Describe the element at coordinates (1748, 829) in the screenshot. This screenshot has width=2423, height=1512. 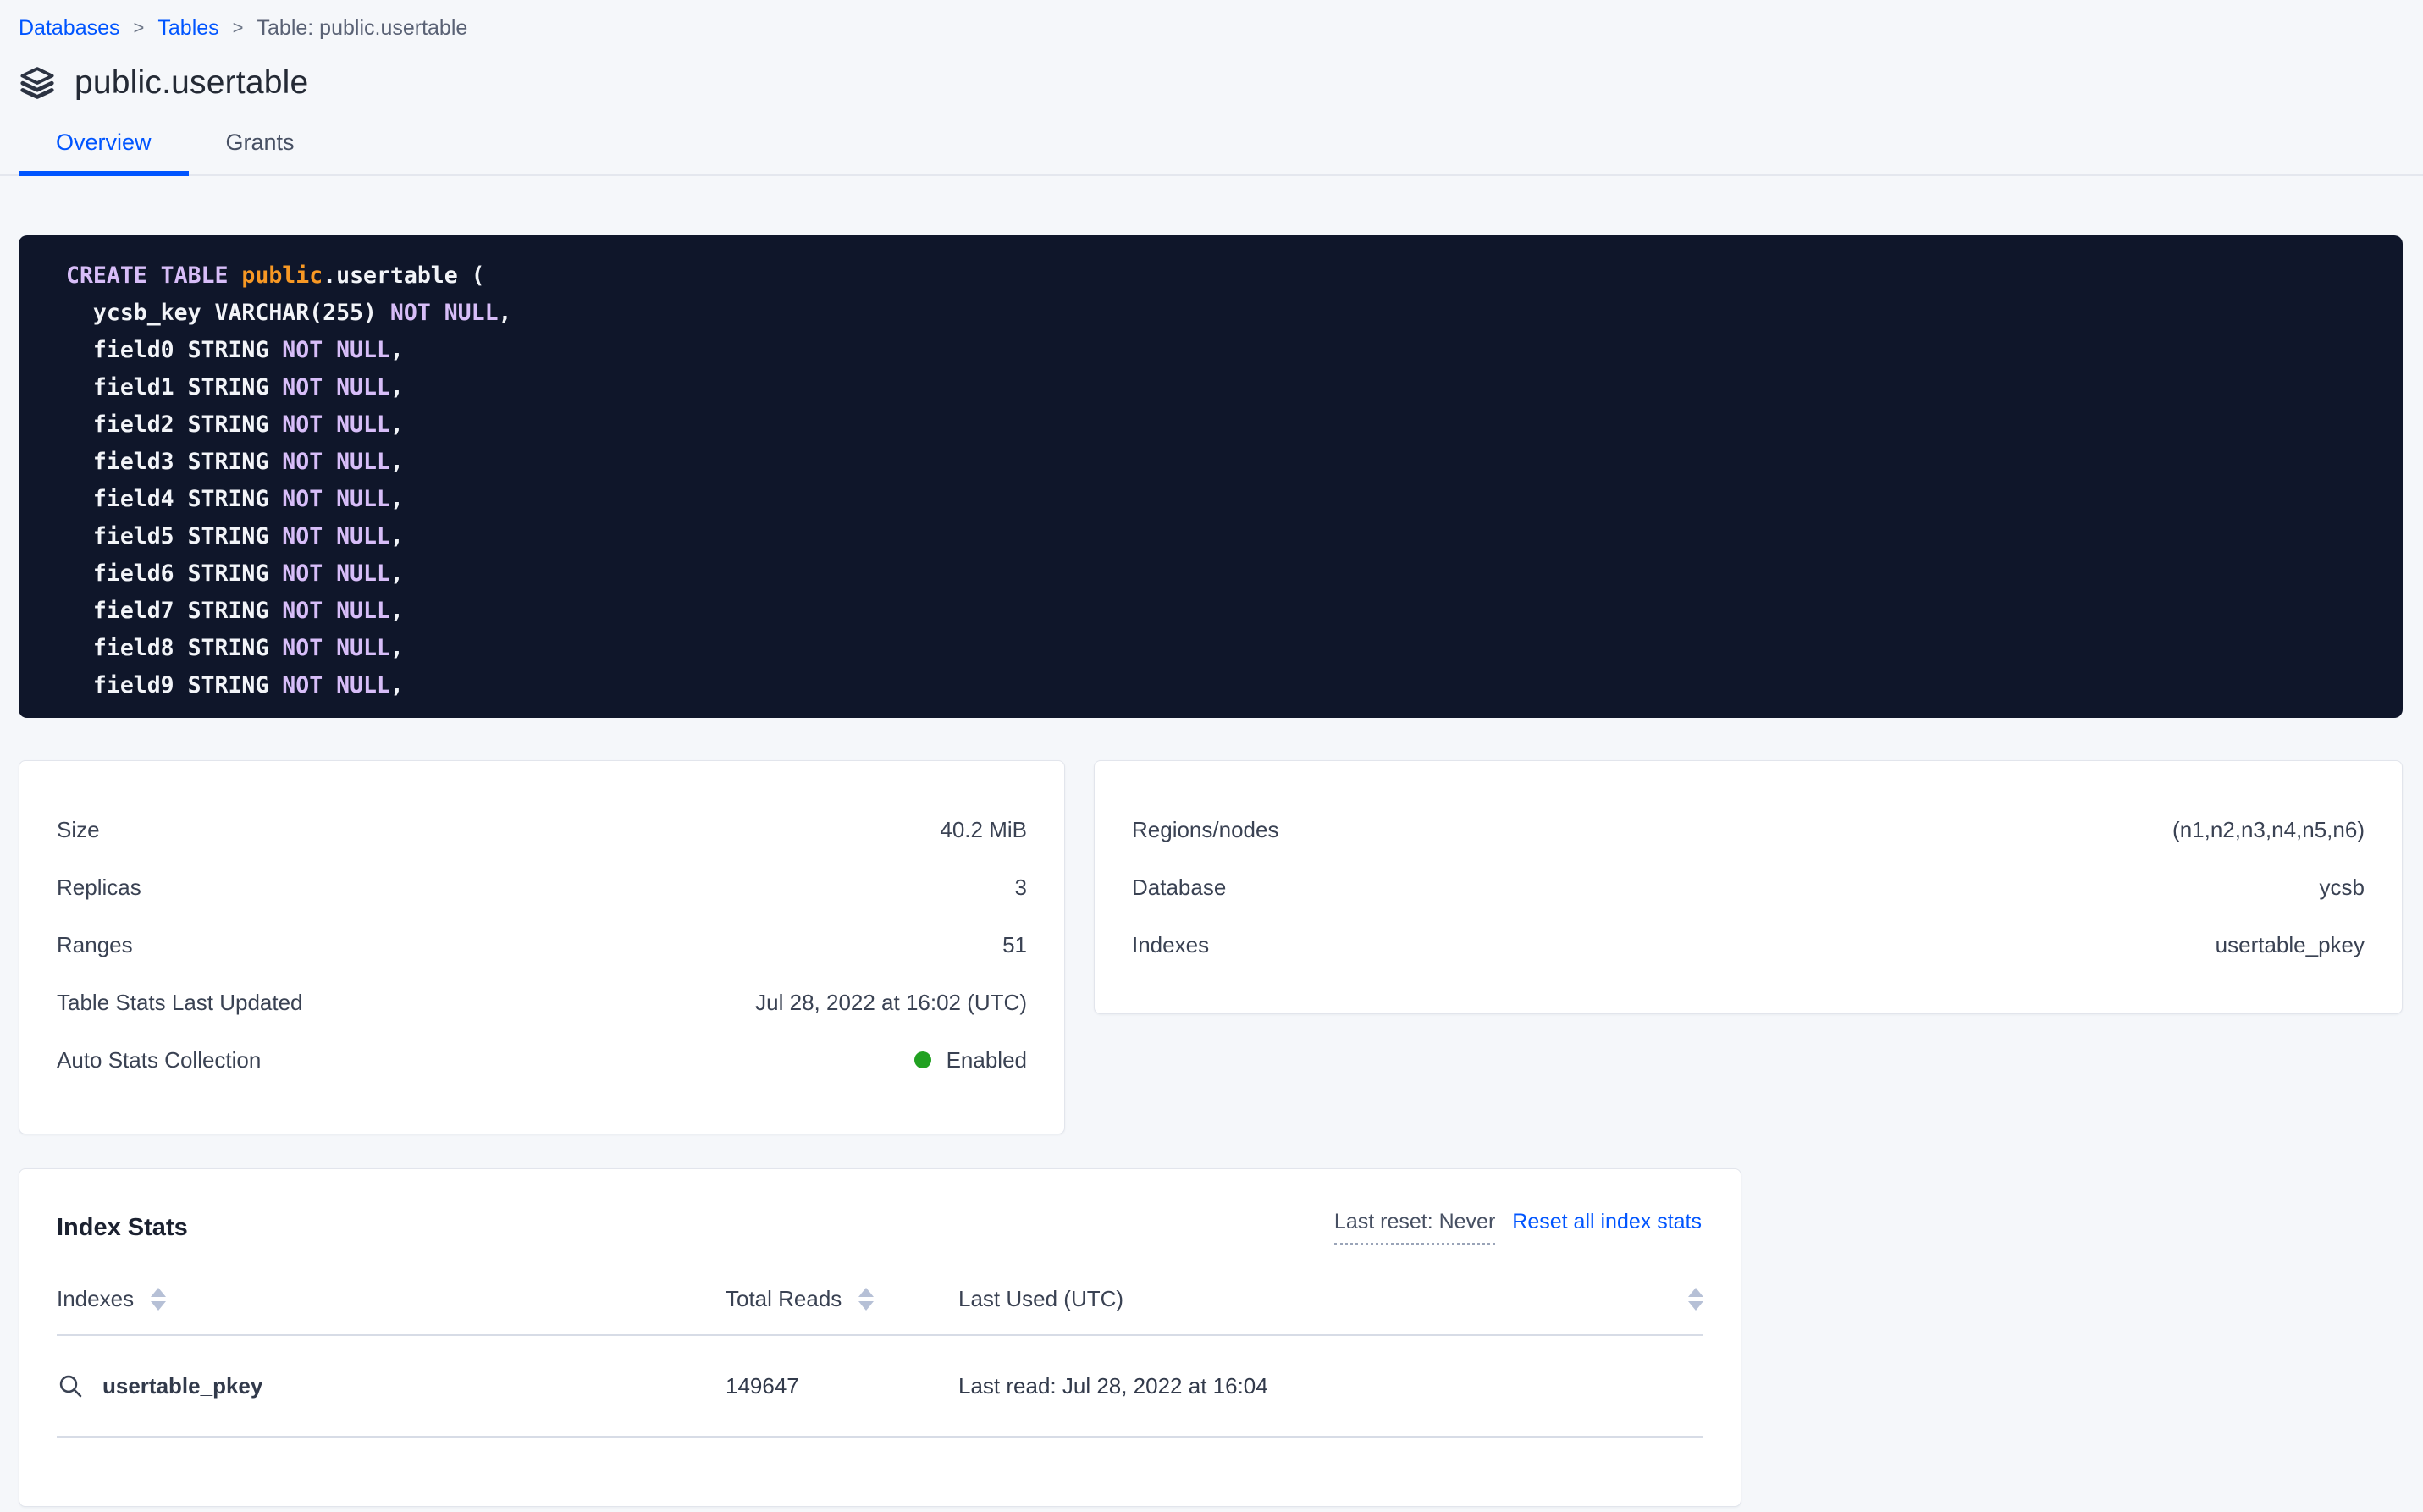
I see `stat-row: Regions/nodes (n1,n2,n3,n4,n5,n6)` at that location.